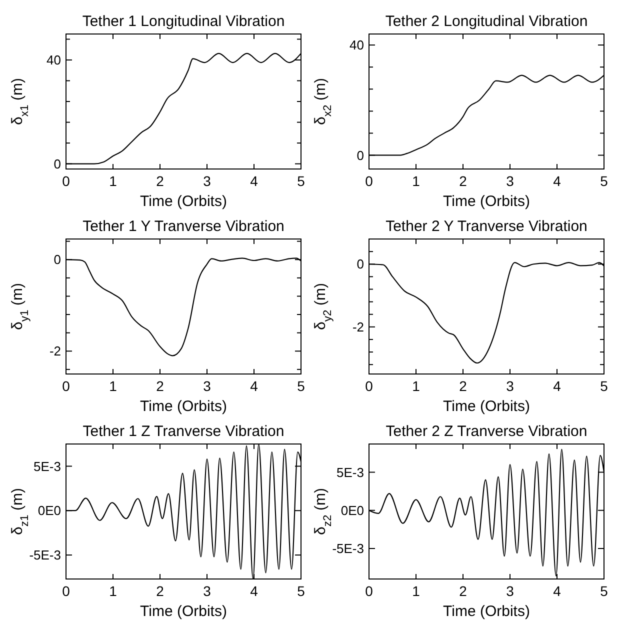 This screenshot has width=619, height=629. Describe the element at coordinates (183, 226) in the screenshot. I see `chart-title: Tether 1 Y Tranverse Vibration` at that location.